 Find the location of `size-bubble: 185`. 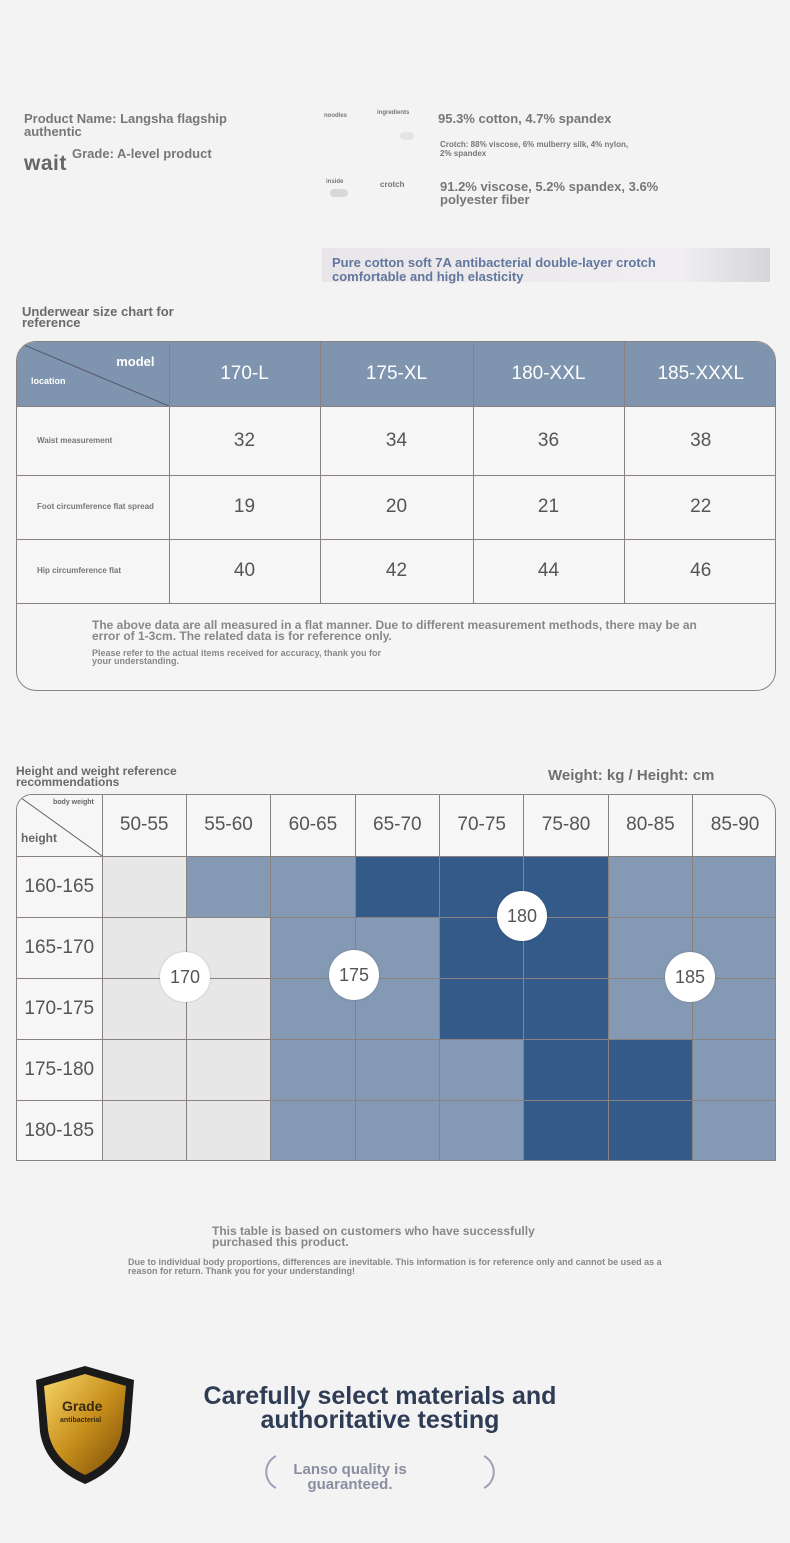

size-bubble: 185 is located at coordinates (690, 977).